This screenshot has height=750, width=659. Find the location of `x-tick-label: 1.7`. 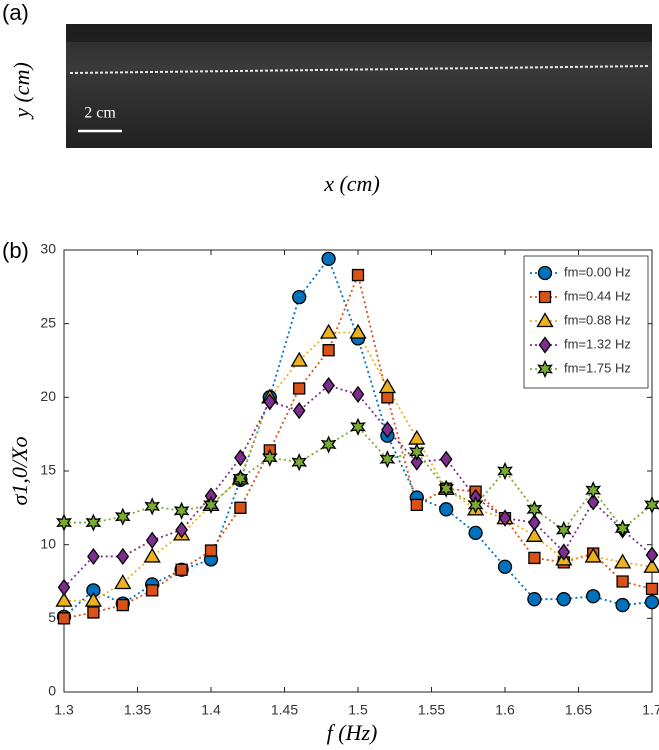

x-tick-label: 1.7 is located at coordinates (650, 710).